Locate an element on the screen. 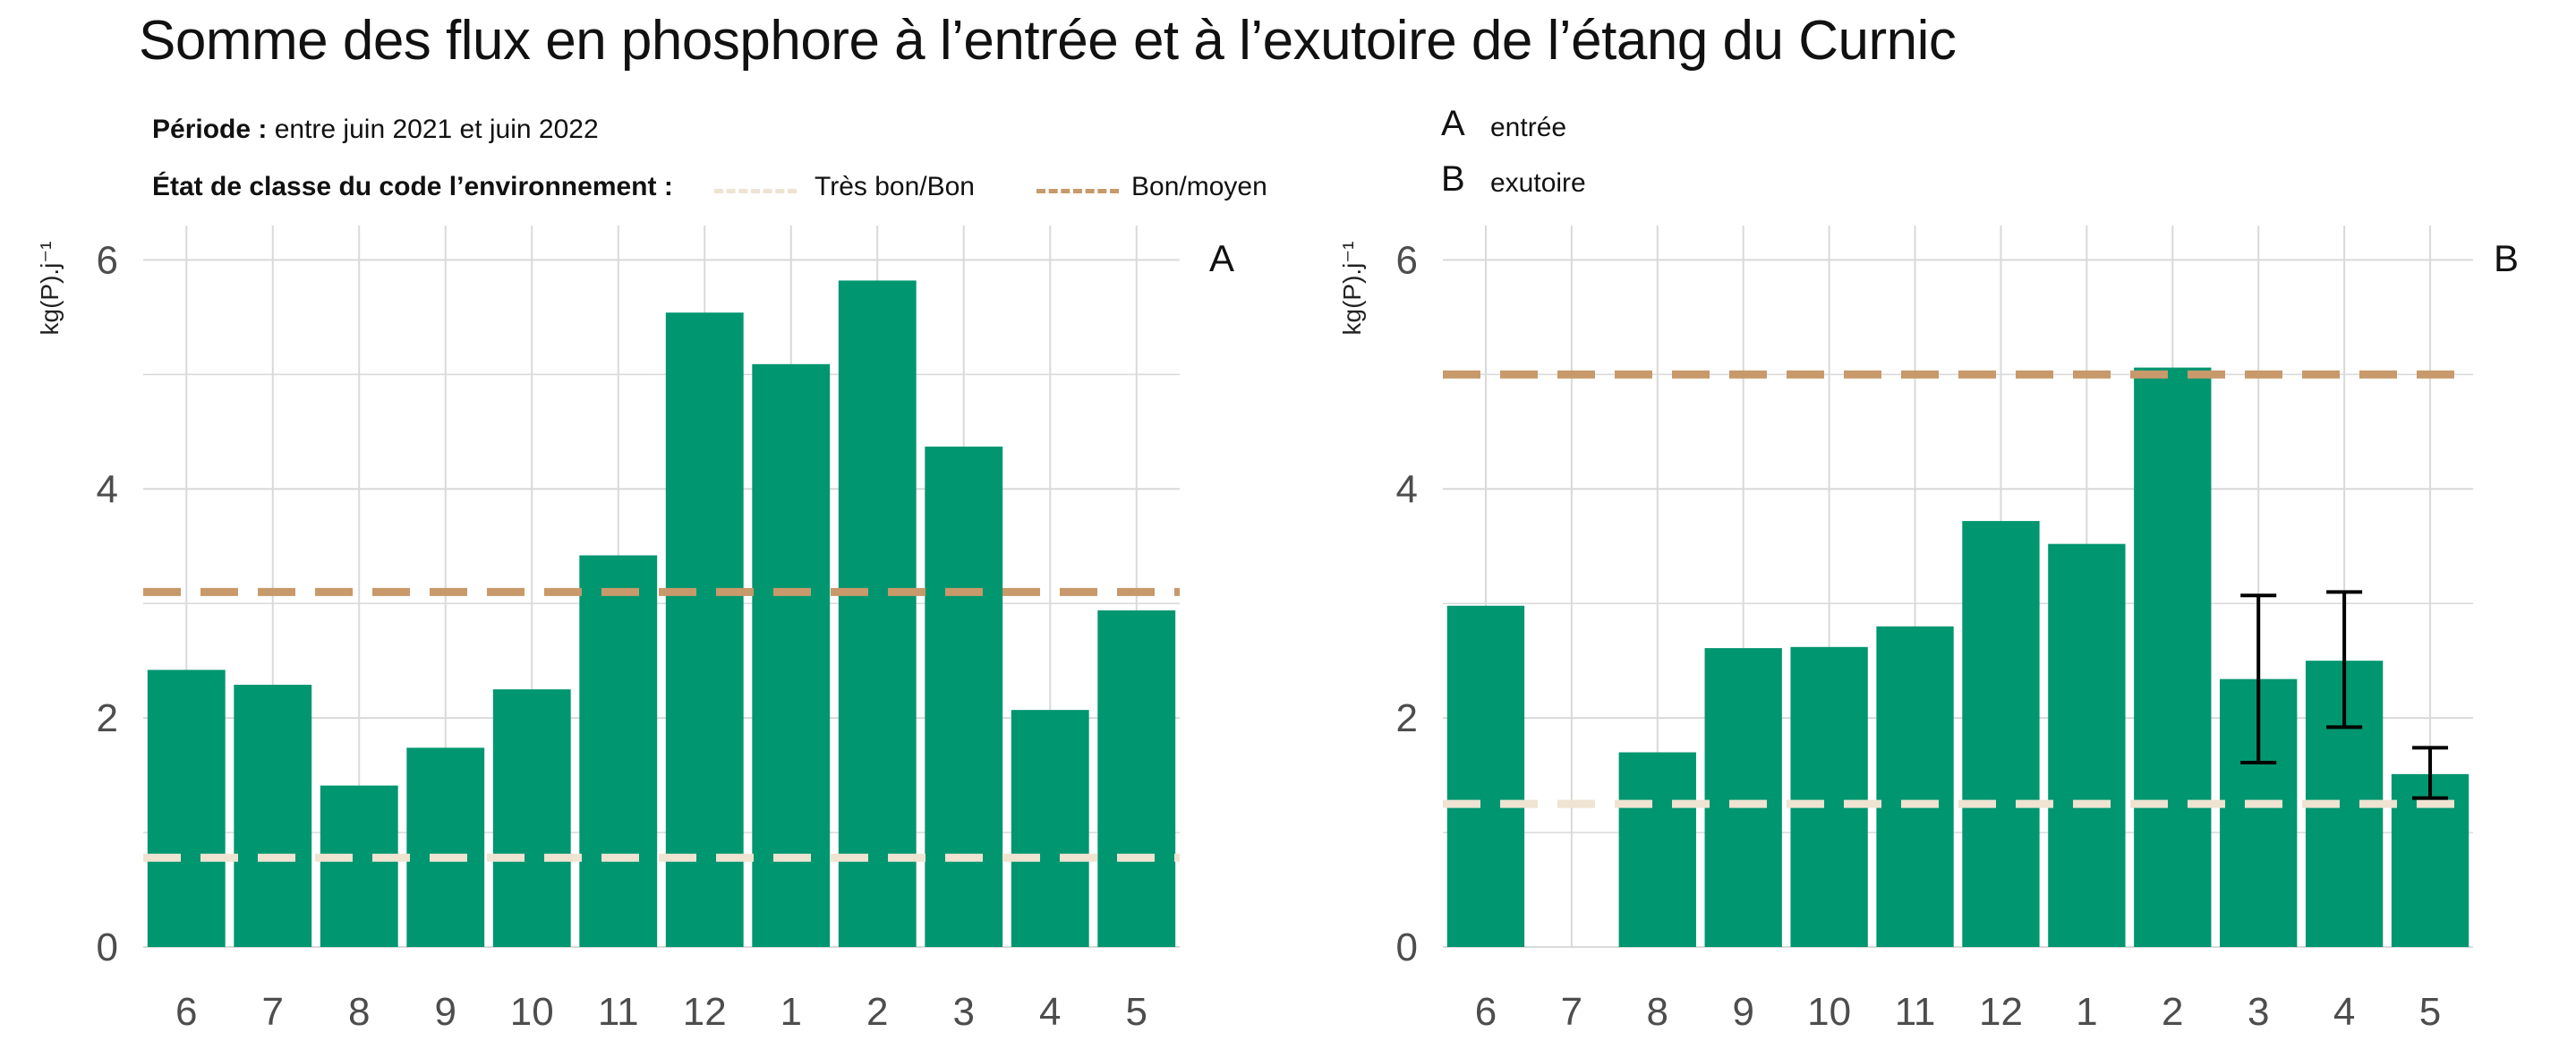  panel-b-ytick-label: 4 is located at coordinates (1407, 489).